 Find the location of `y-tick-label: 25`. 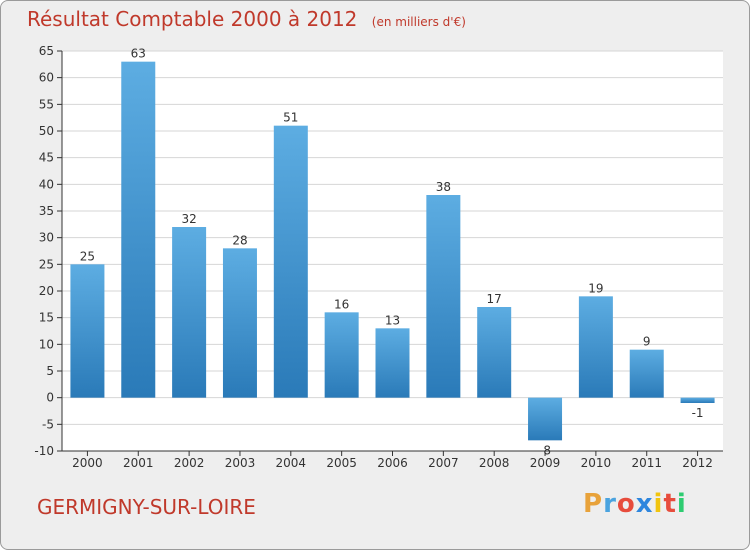

y-tick-label: 25 is located at coordinates (46, 264).